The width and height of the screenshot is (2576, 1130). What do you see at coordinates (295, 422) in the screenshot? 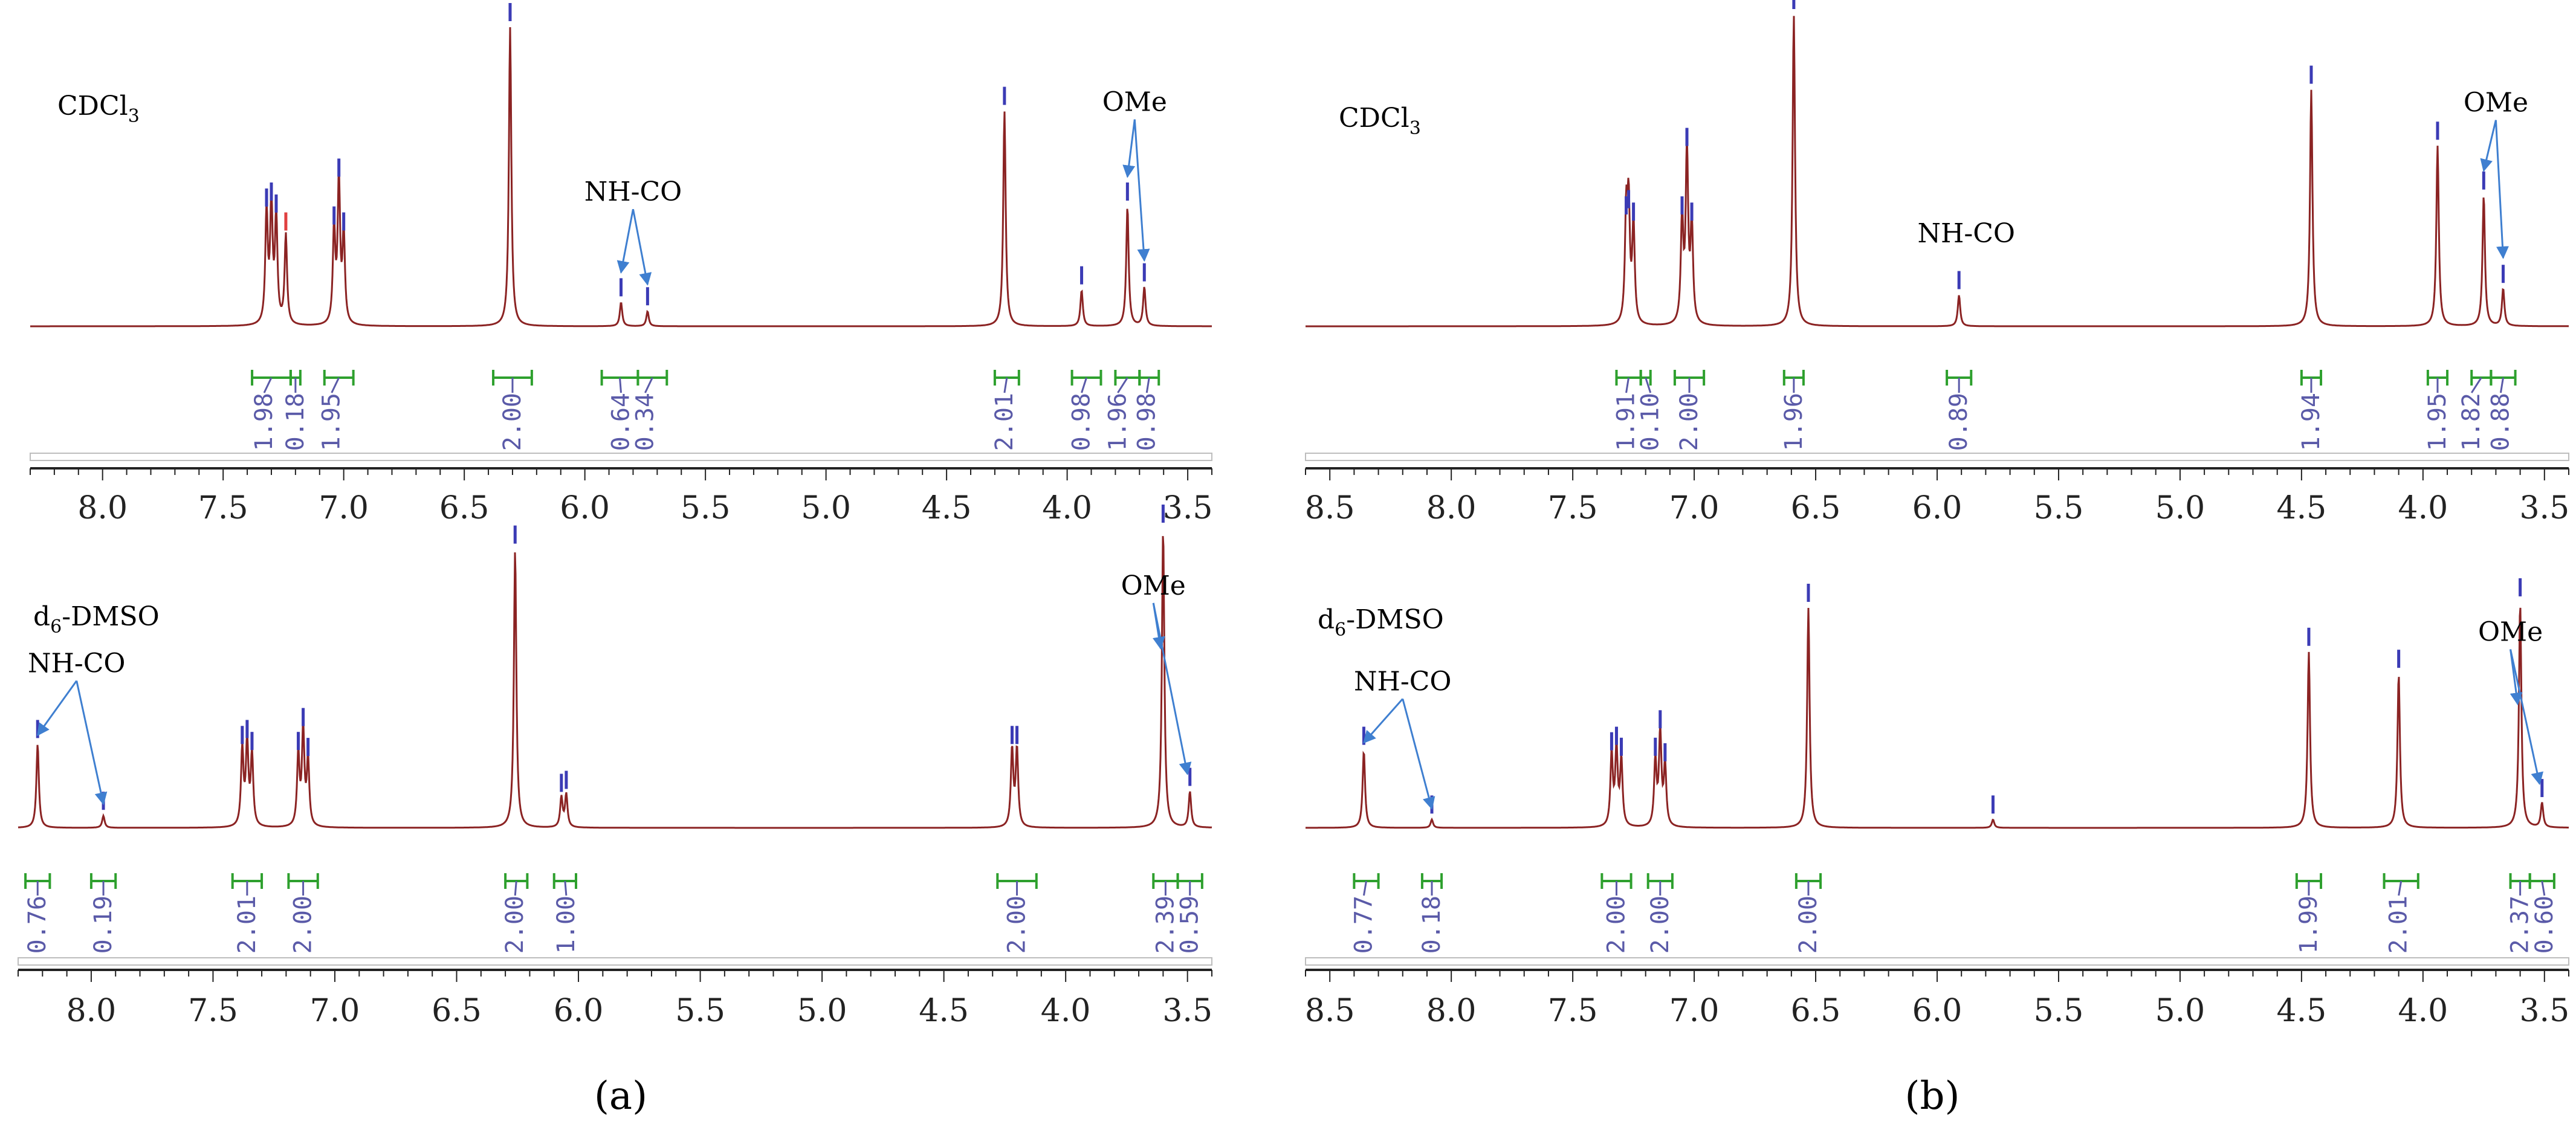
I see `integral-value: 0.18` at bounding box center [295, 422].